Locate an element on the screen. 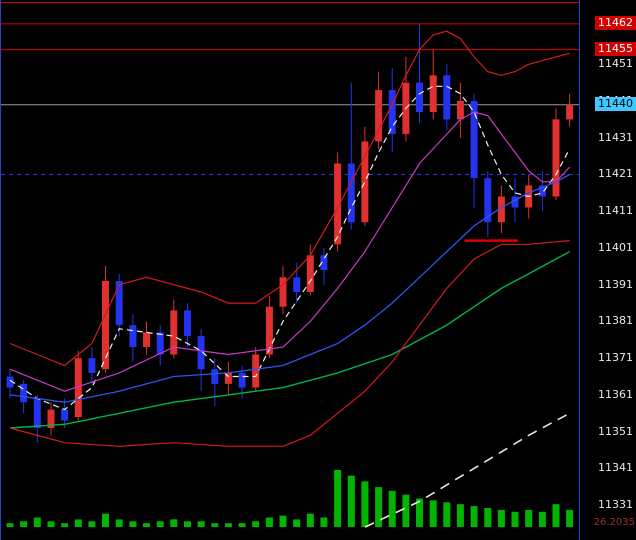 The height and width of the screenshot is (540, 636). price-tick: 11361 is located at coordinates (615, 394).